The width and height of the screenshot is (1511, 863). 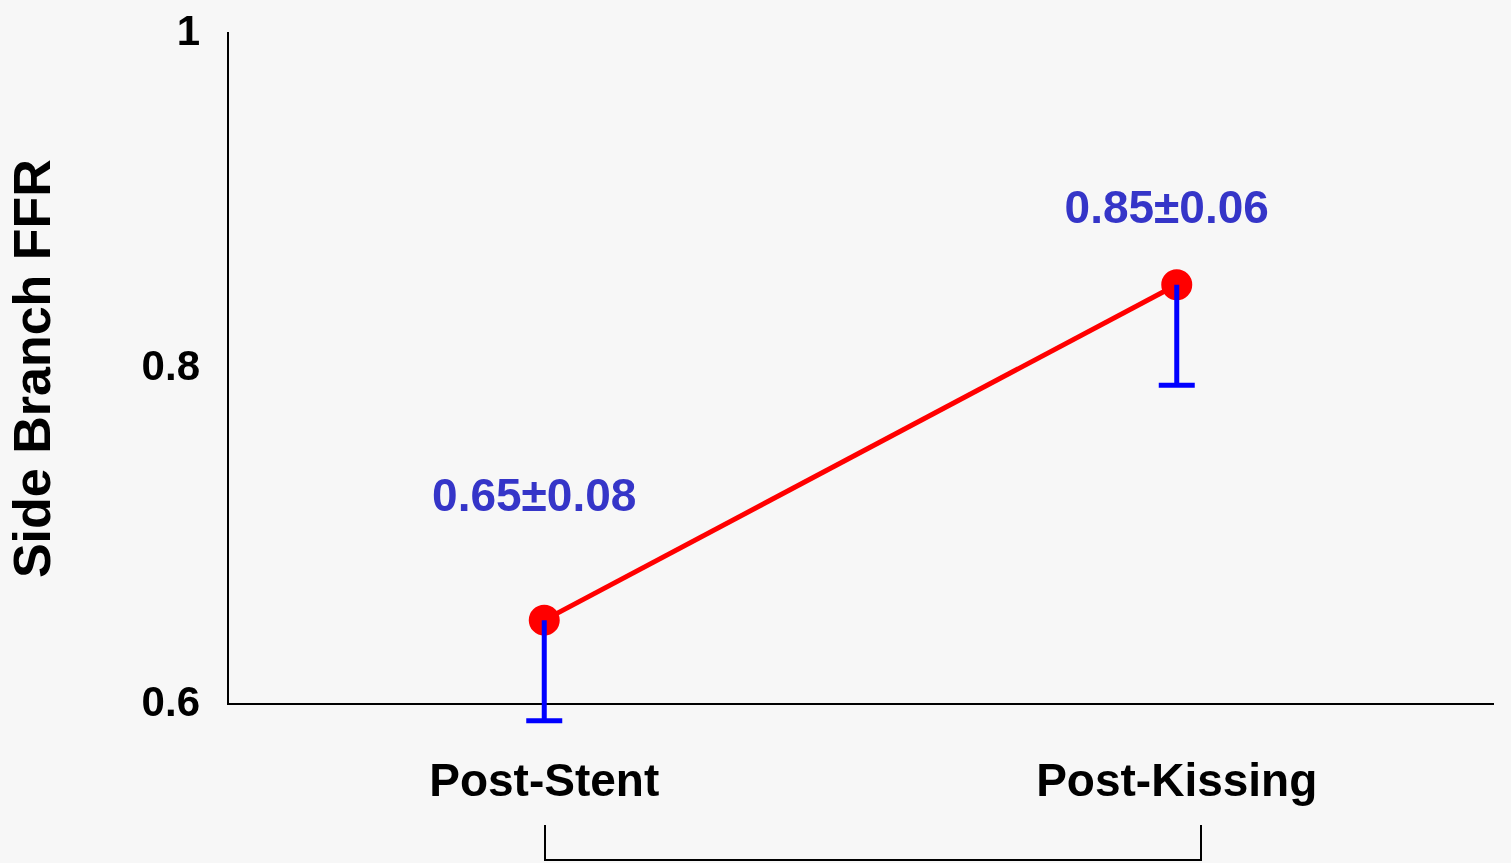 What do you see at coordinates (170, 366) in the screenshot?
I see `y-tick-label: 0.8` at bounding box center [170, 366].